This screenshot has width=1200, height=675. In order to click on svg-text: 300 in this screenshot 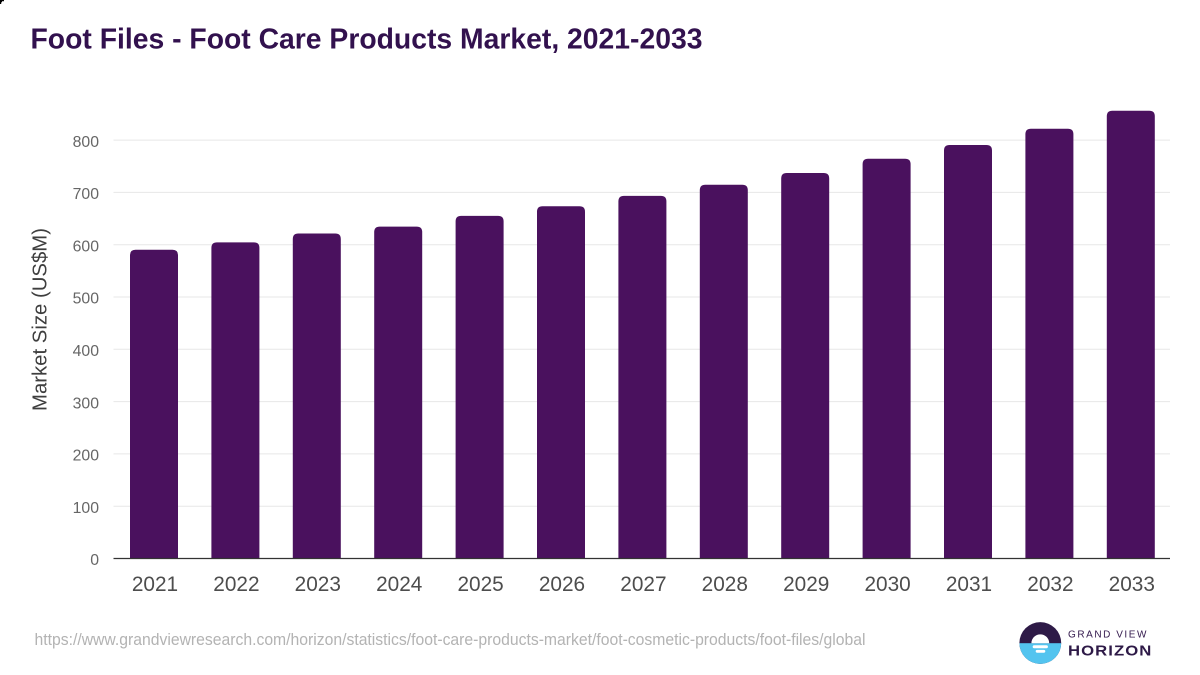, I will do `click(86, 403)`.